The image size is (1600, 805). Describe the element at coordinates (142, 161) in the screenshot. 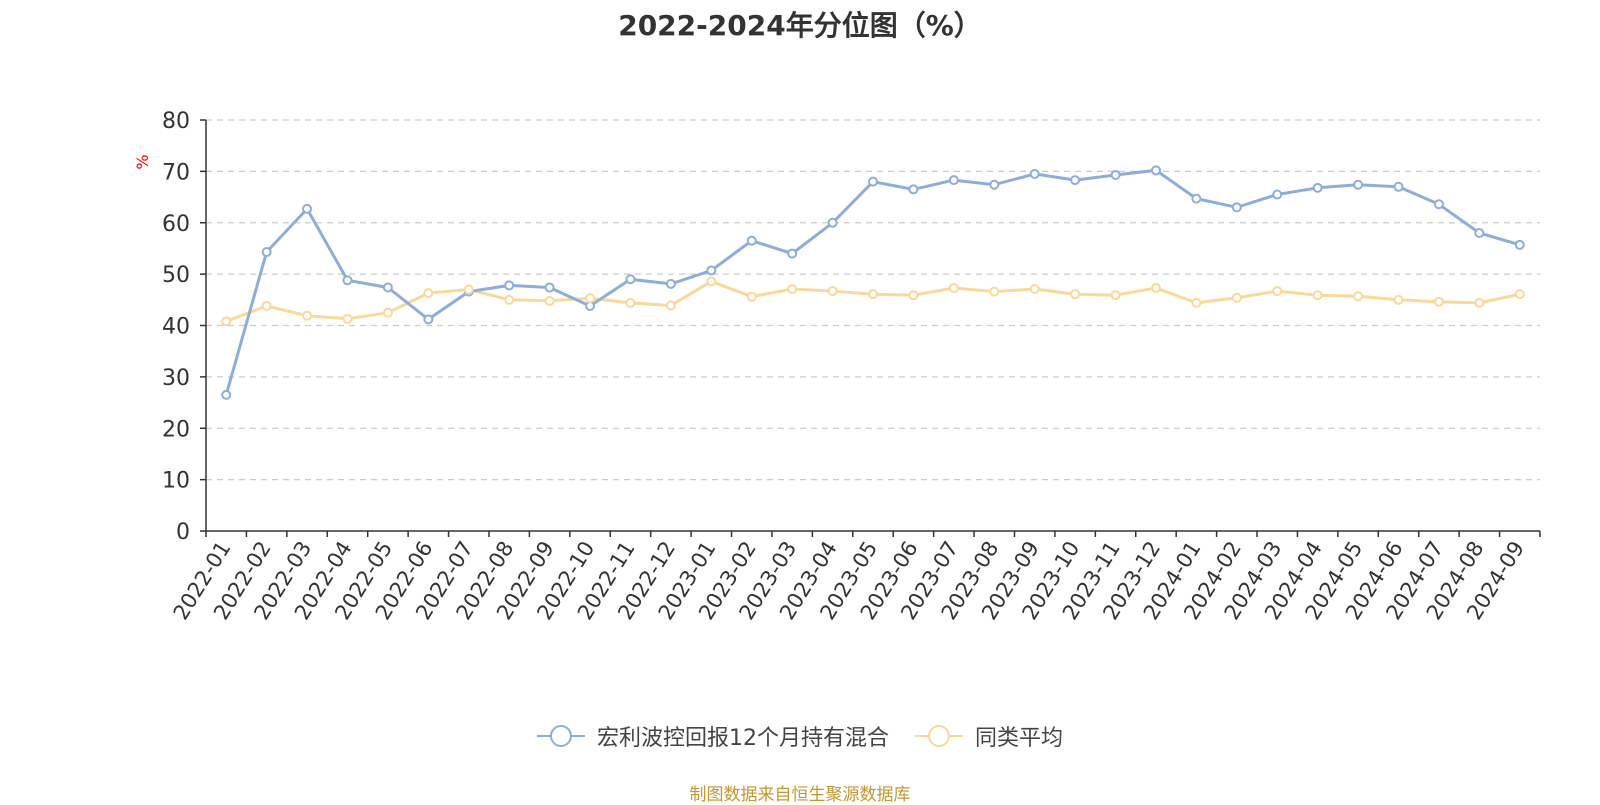

I see `y-axis-title: %` at that location.